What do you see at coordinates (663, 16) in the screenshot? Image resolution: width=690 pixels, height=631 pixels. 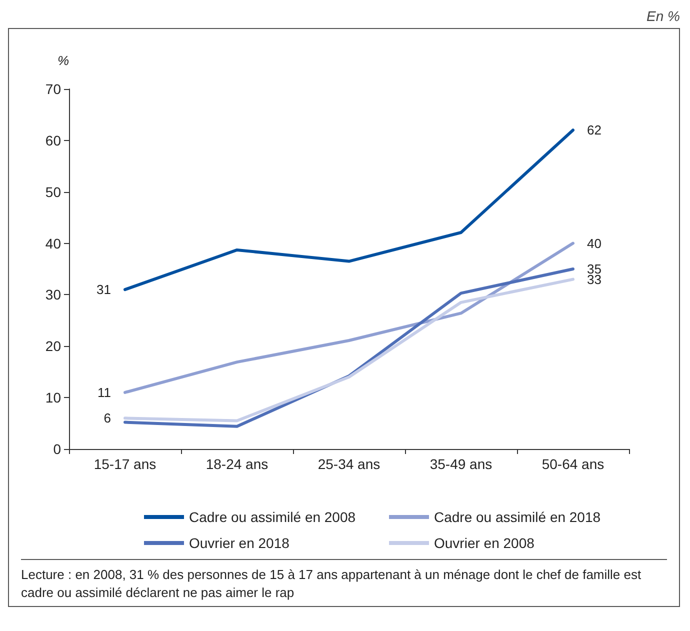 I see `text: En %` at bounding box center [663, 16].